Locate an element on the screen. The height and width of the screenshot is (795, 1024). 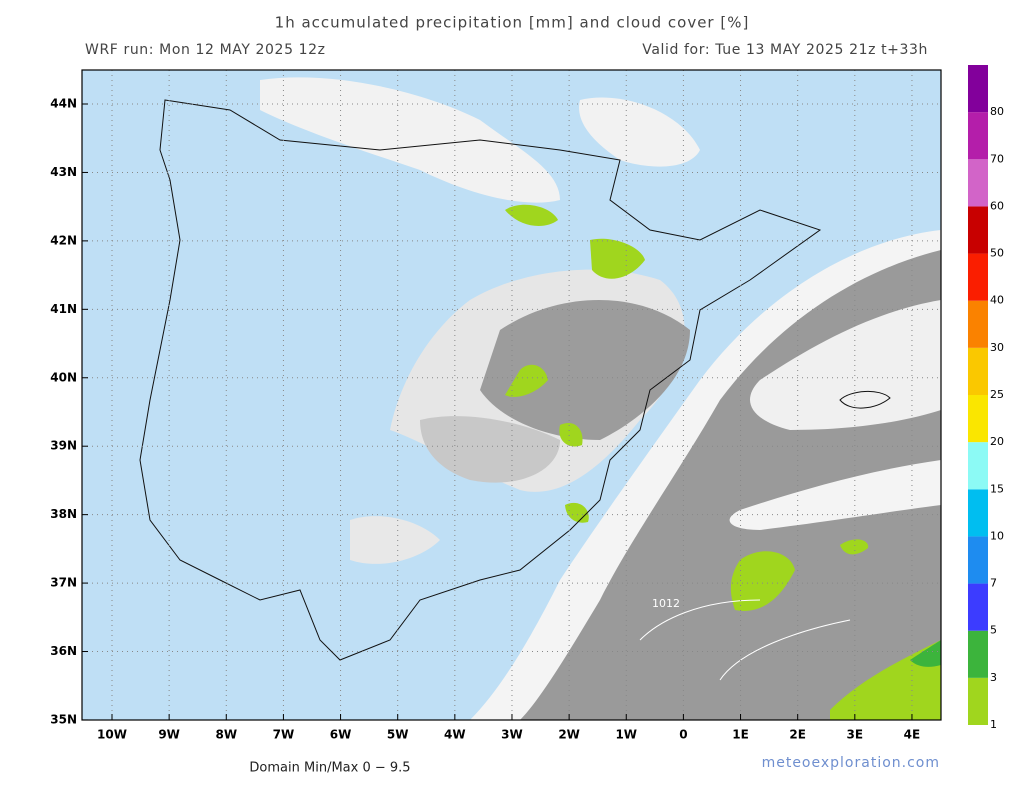
lon-label: 9W is located at coordinates (169, 735).